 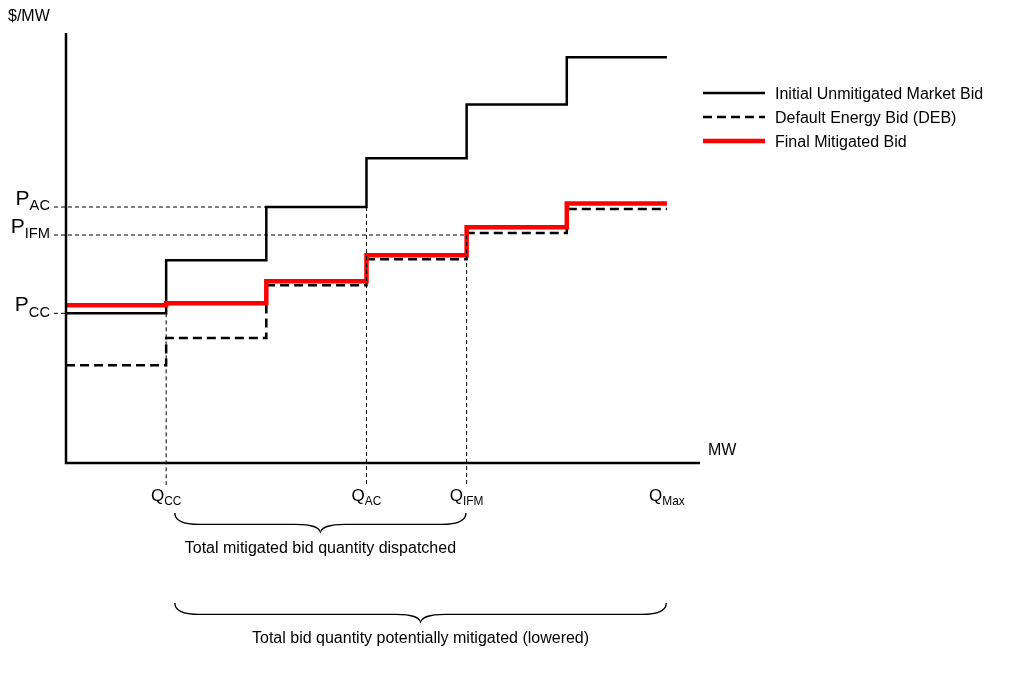 I want to click on text: Total bid quantity potentially mitigated (lowered), so click(x=421, y=637).